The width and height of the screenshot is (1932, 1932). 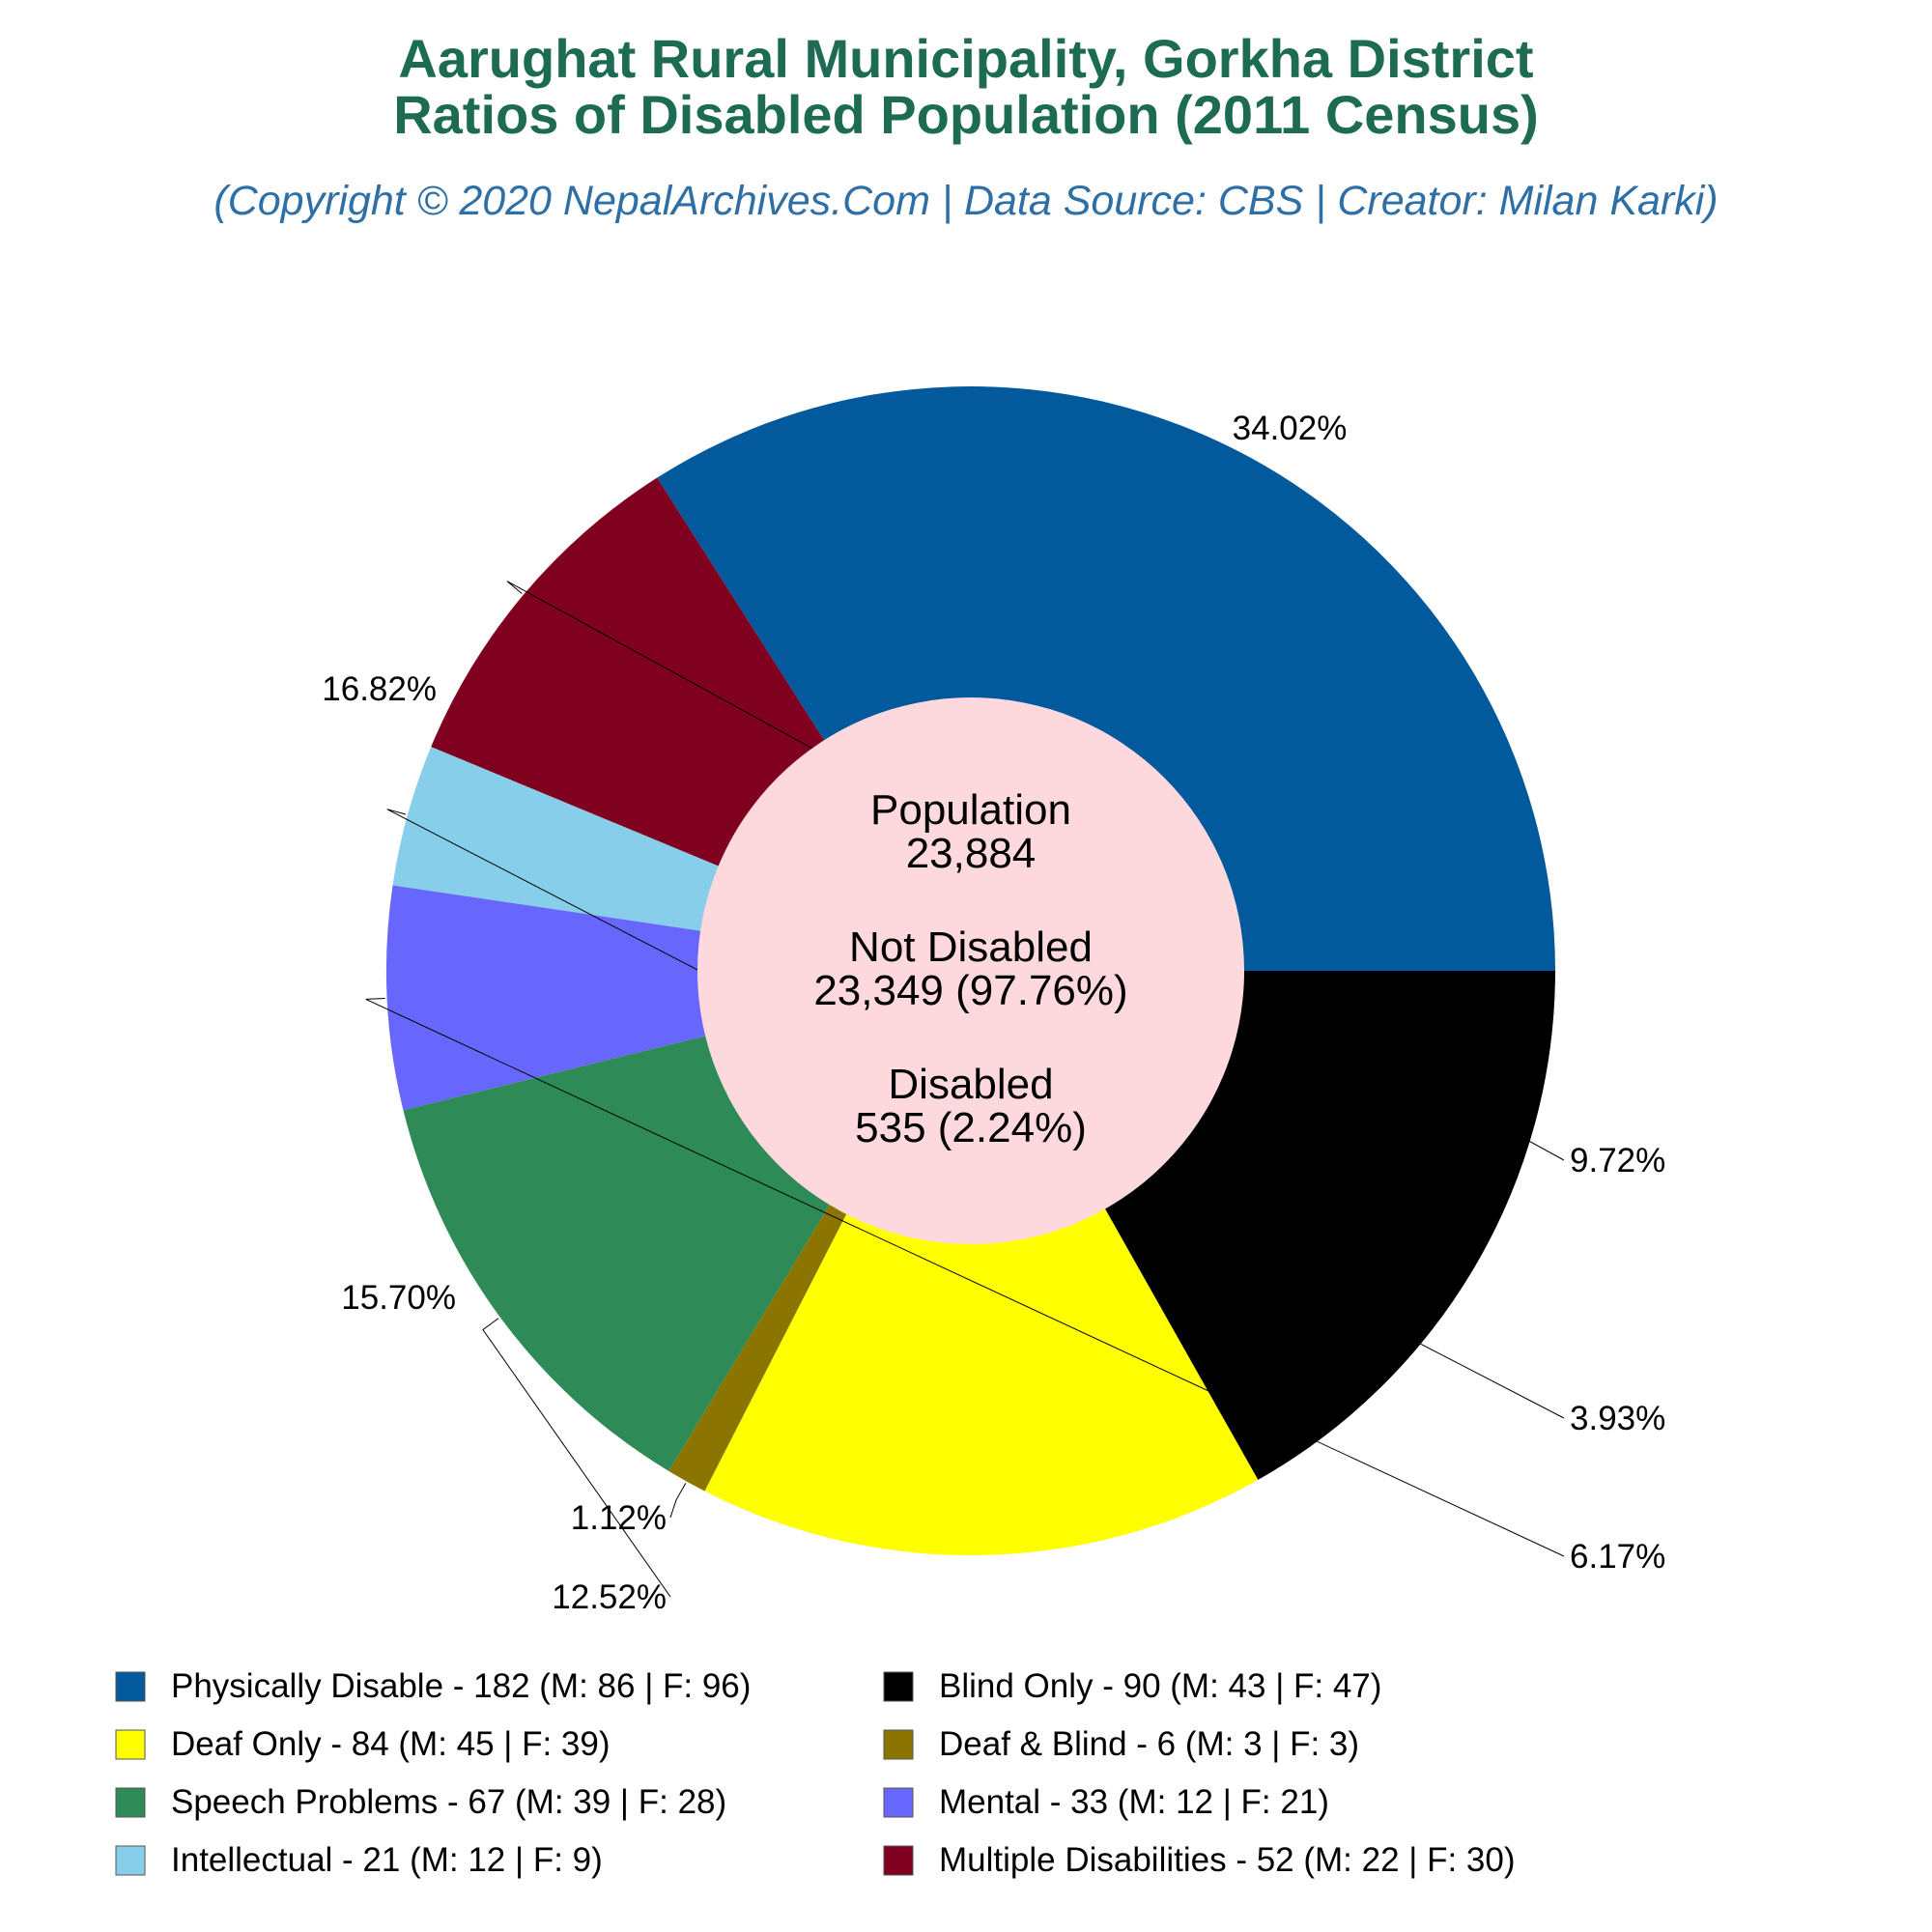 What do you see at coordinates (1149, 1744) in the screenshot?
I see `legend-label-deaf-and-blind: Deaf & Blind - 6 (M: 3 | F: 3)` at bounding box center [1149, 1744].